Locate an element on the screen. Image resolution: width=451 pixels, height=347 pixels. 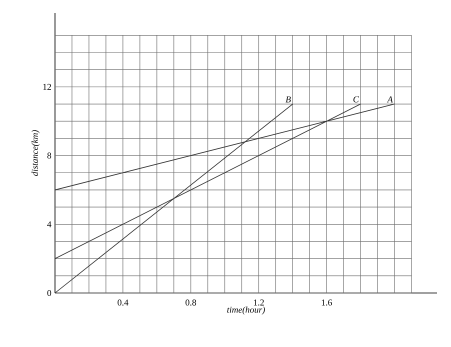
x-tick-label: 1.6 is located at coordinates (327, 303).